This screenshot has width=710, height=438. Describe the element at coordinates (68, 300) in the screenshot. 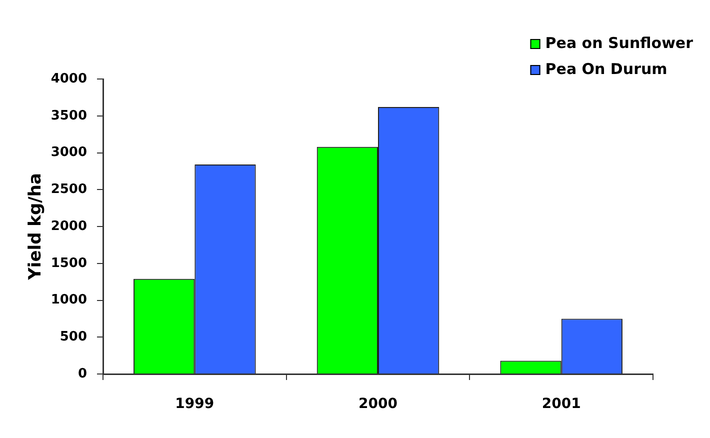

I see `y-tick-label: 1000` at that location.